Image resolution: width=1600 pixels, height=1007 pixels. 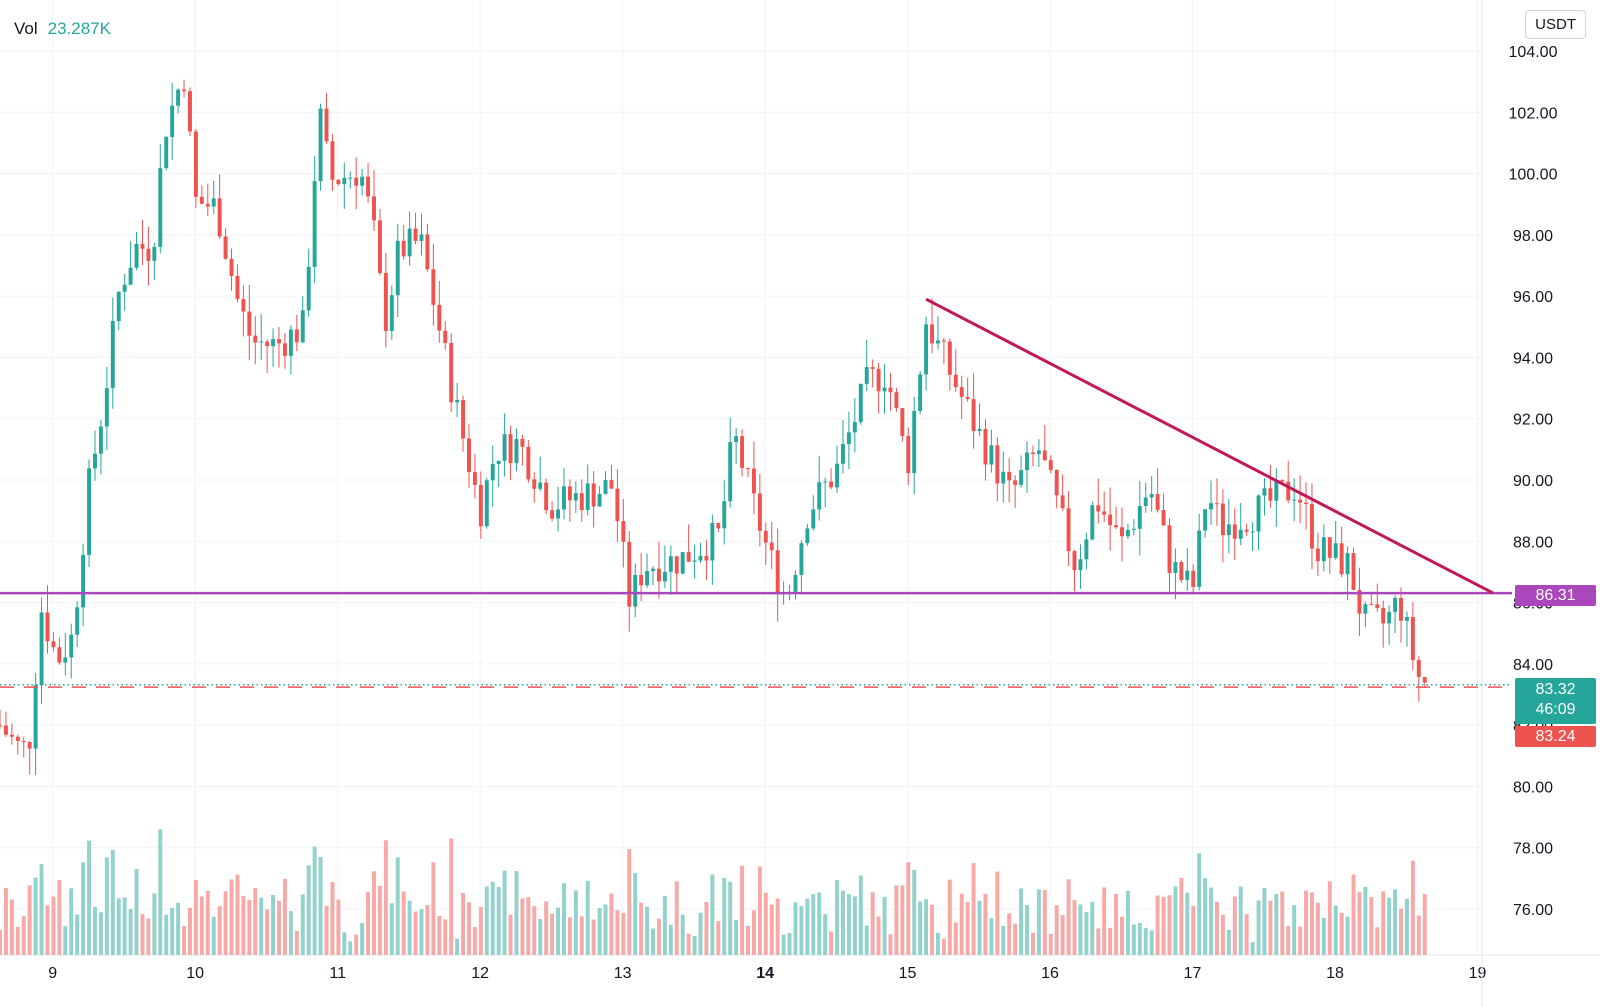 What do you see at coordinates (480, 973) in the screenshot?
I see `x-tick-label: 12` at bounding box center [480, 973].